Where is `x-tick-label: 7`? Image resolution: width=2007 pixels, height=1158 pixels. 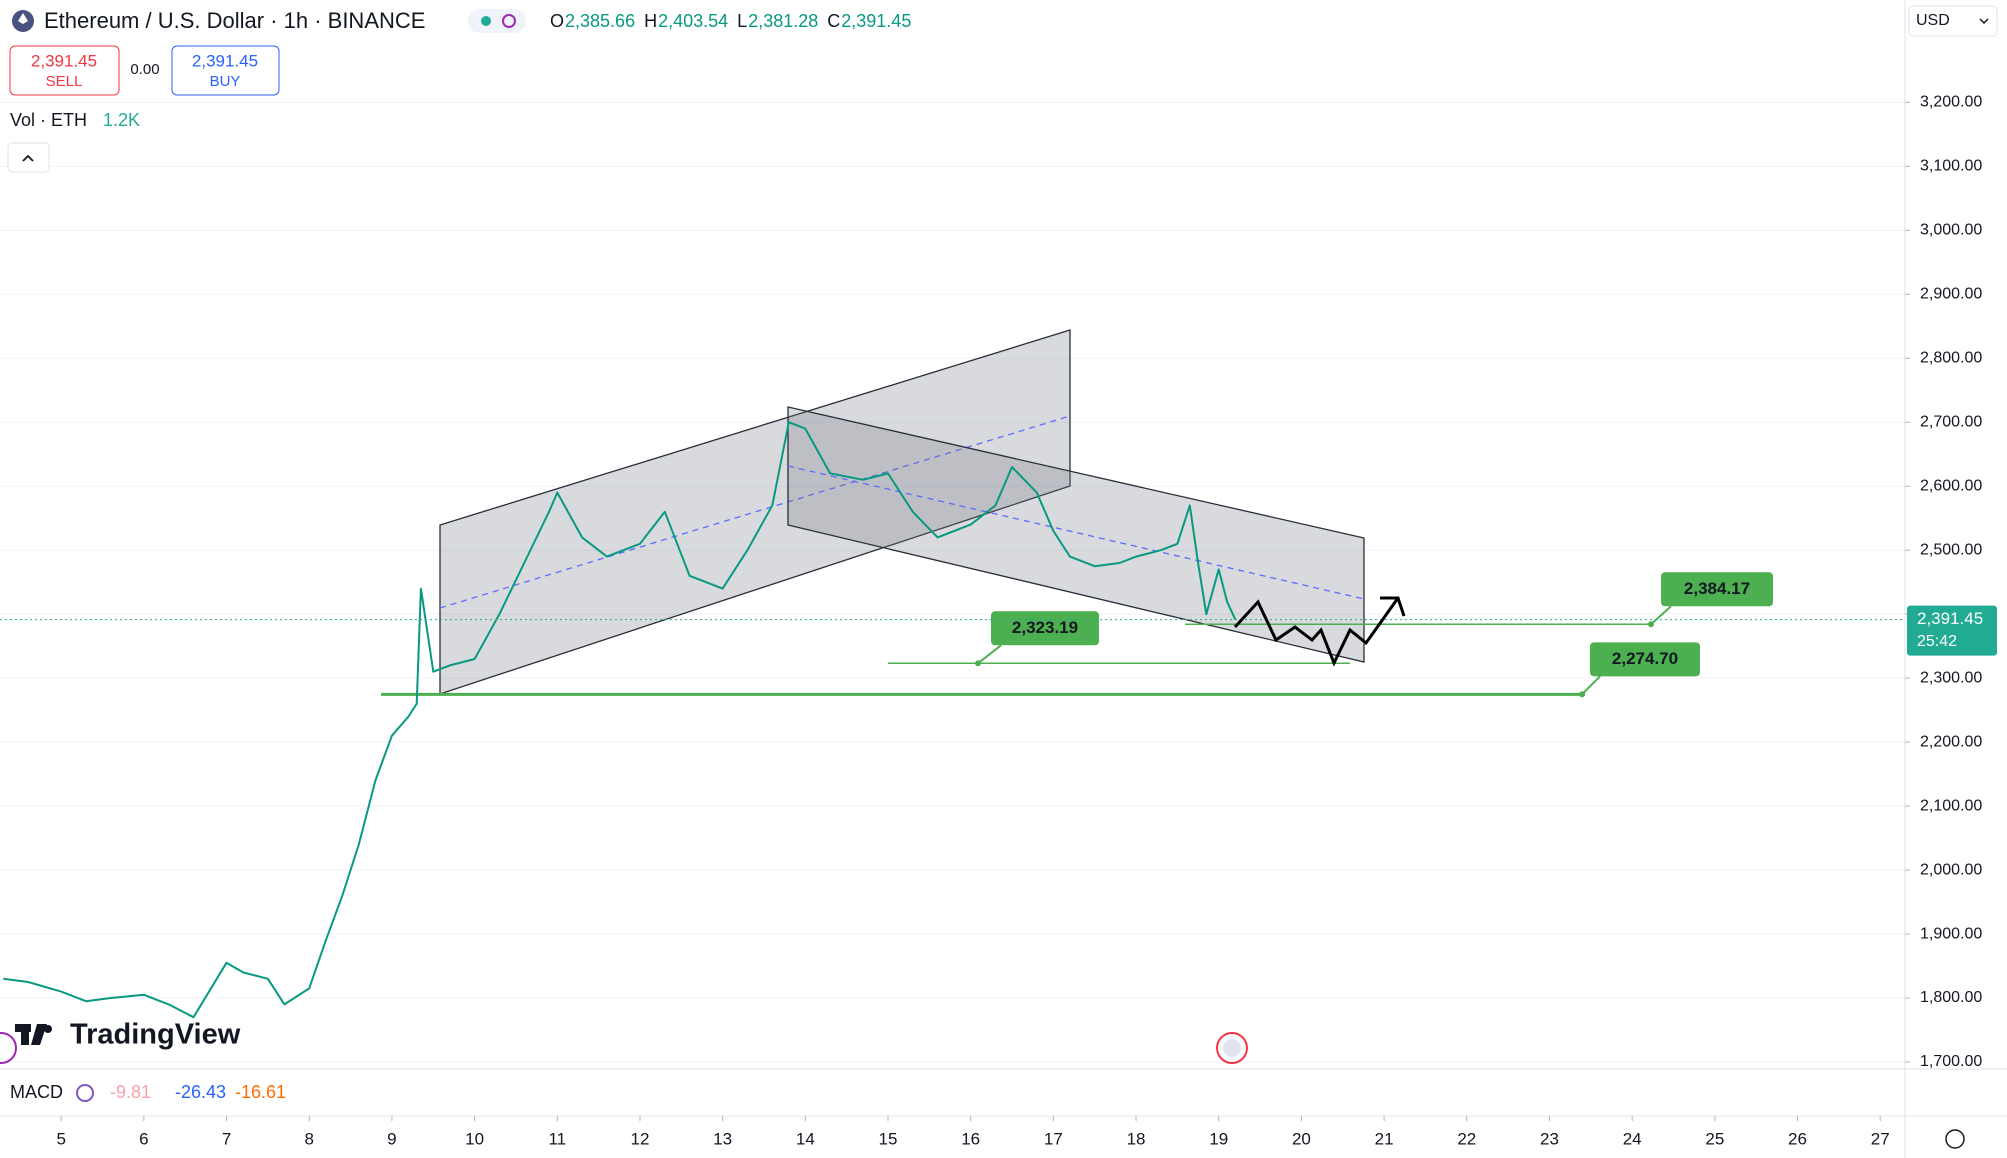 x-tick-label: 7 is located at coordinates (226, 1138).